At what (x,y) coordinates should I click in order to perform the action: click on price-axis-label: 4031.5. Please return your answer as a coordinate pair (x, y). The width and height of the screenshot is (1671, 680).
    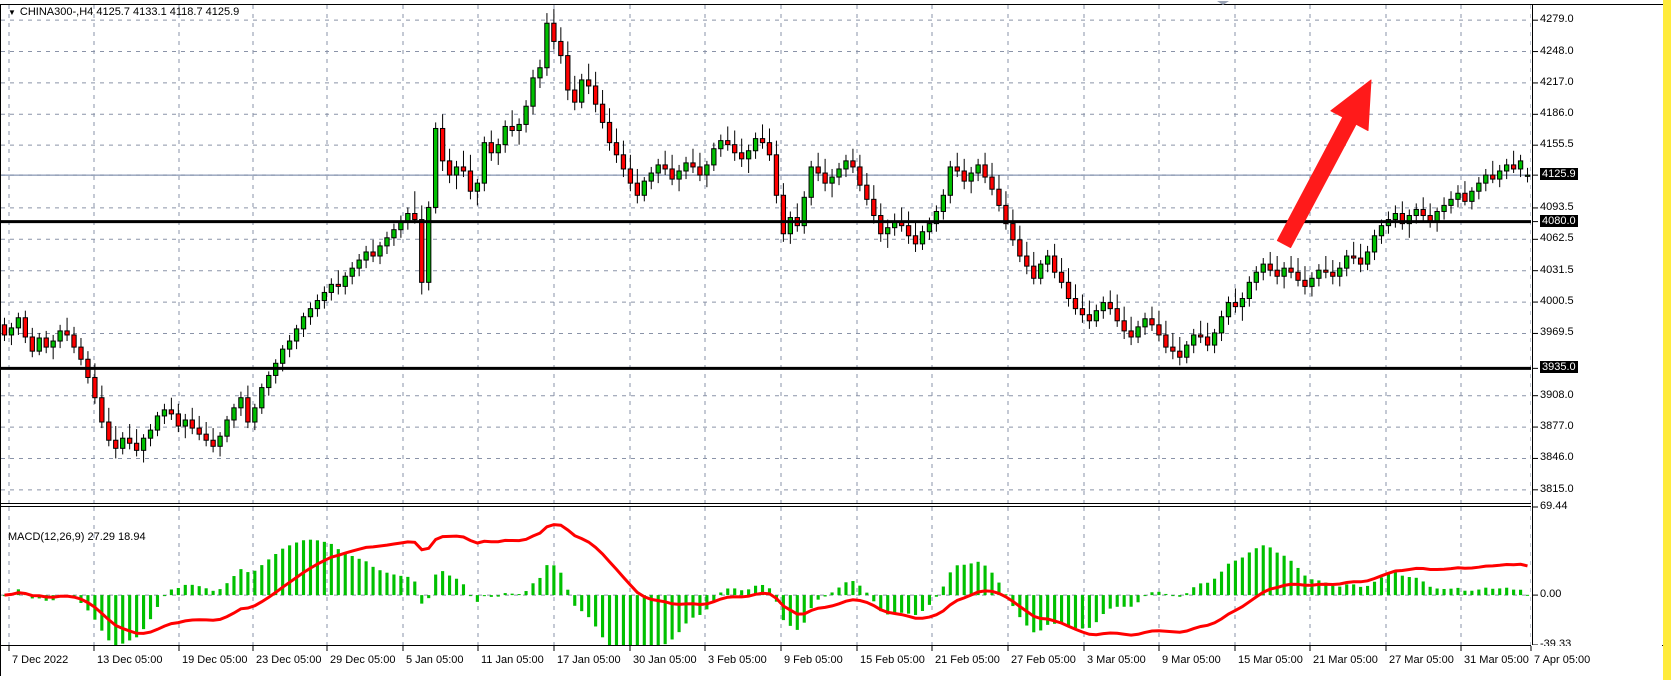
    Looking at the image, I should click on (1557, 269).